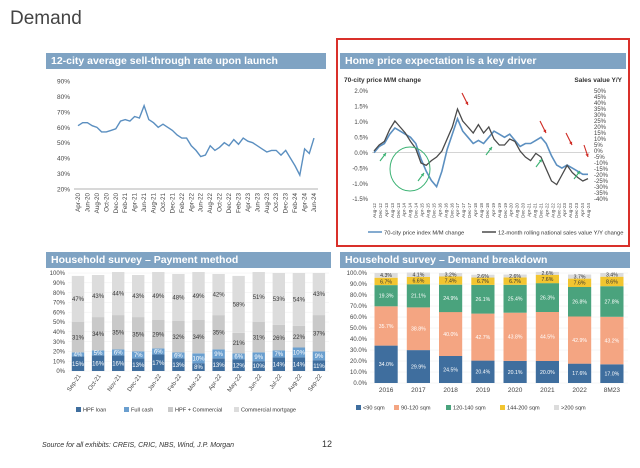 The height and width of the screenshot is (468, 640). Describe the element at coordinates (428, 210) in the screenshot. I see `x-tick-label: Aug-15` at that location.